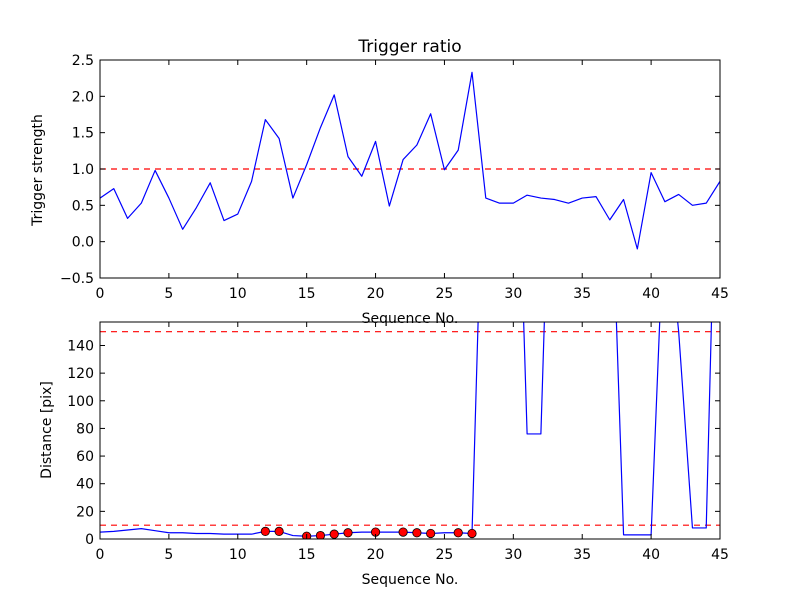 This screenshot has height=600, width=800. What do you see at coordinates (89, 540) in the screenshot?
I see `y-tick-label: 0` at bounding box center [89, 540].